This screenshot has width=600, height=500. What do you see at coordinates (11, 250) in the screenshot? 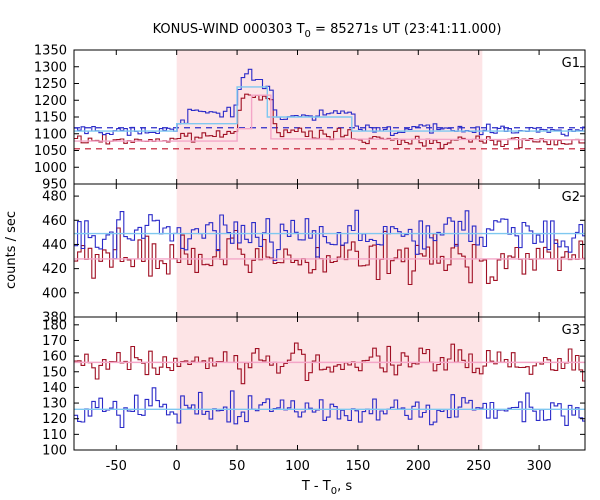
I see `y-axis-title: counts / sec` at bounding box center [11, 250].